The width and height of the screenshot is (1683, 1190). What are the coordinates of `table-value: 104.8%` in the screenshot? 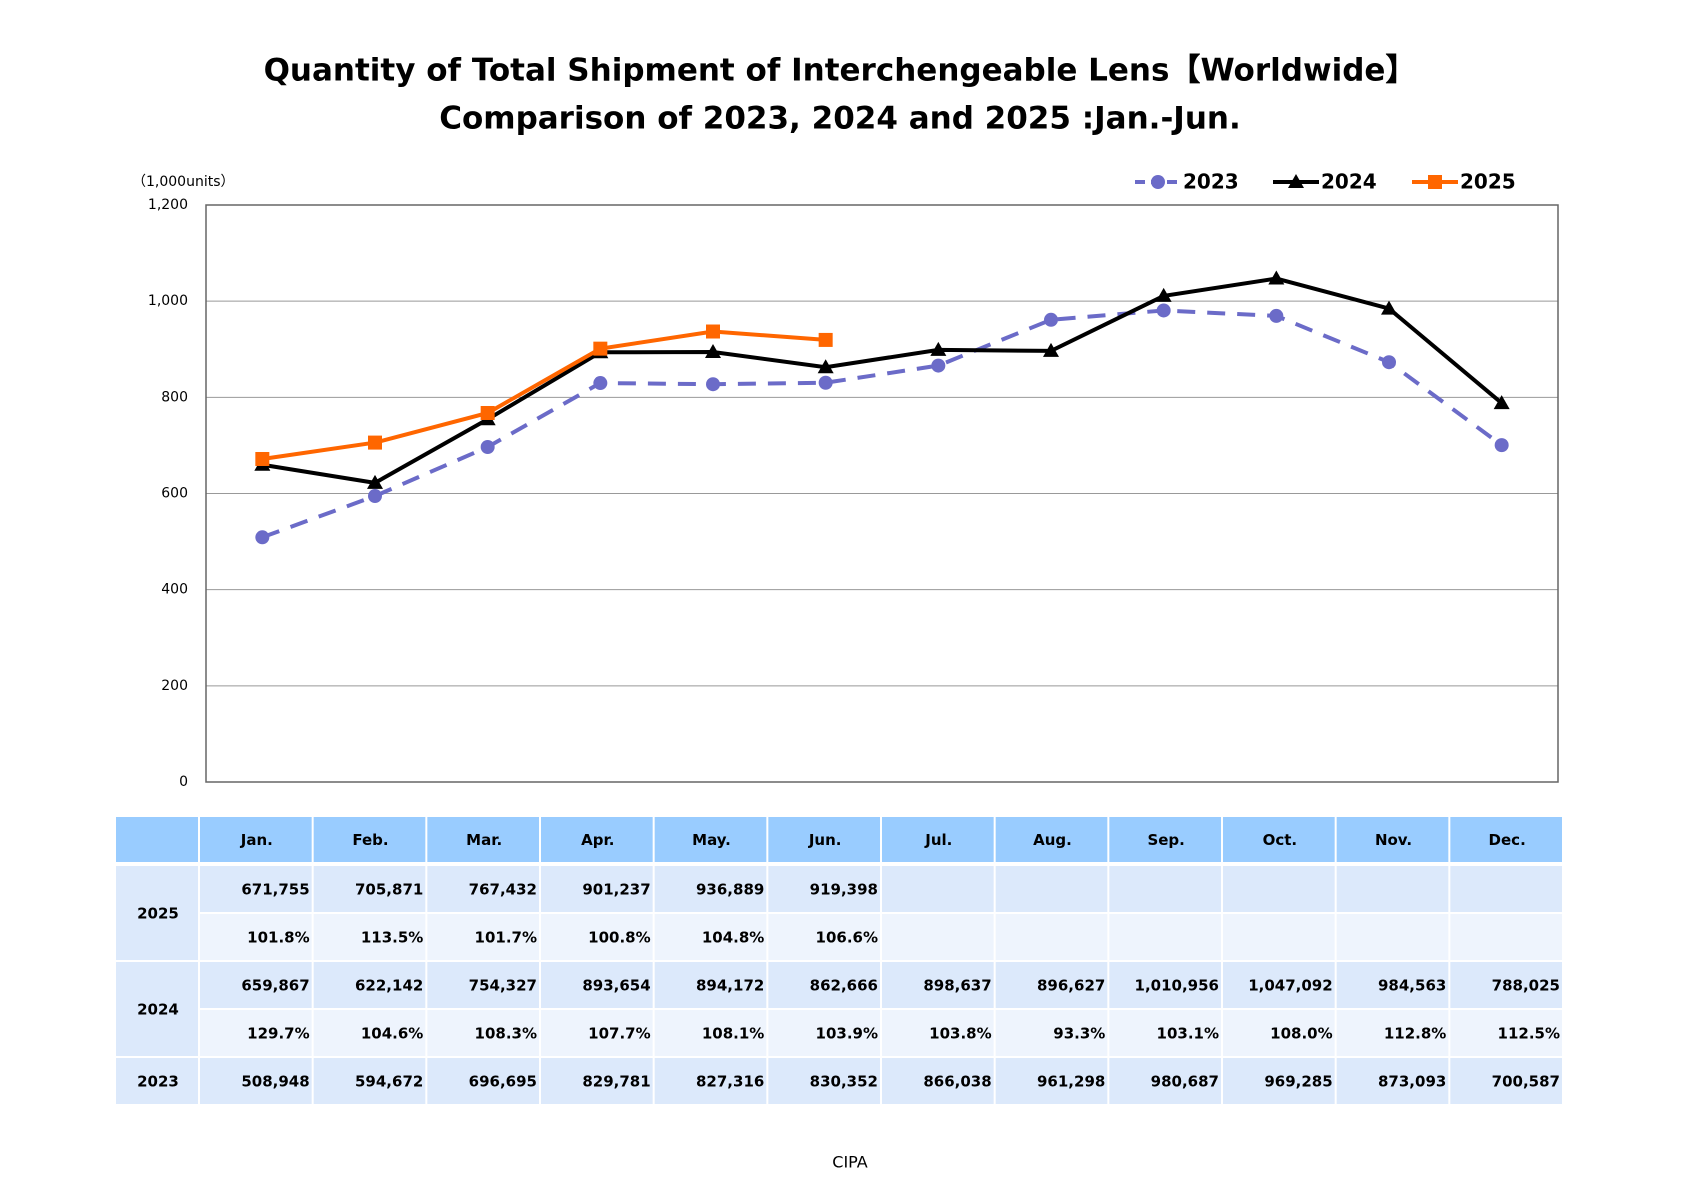 It's located at (733, 938).